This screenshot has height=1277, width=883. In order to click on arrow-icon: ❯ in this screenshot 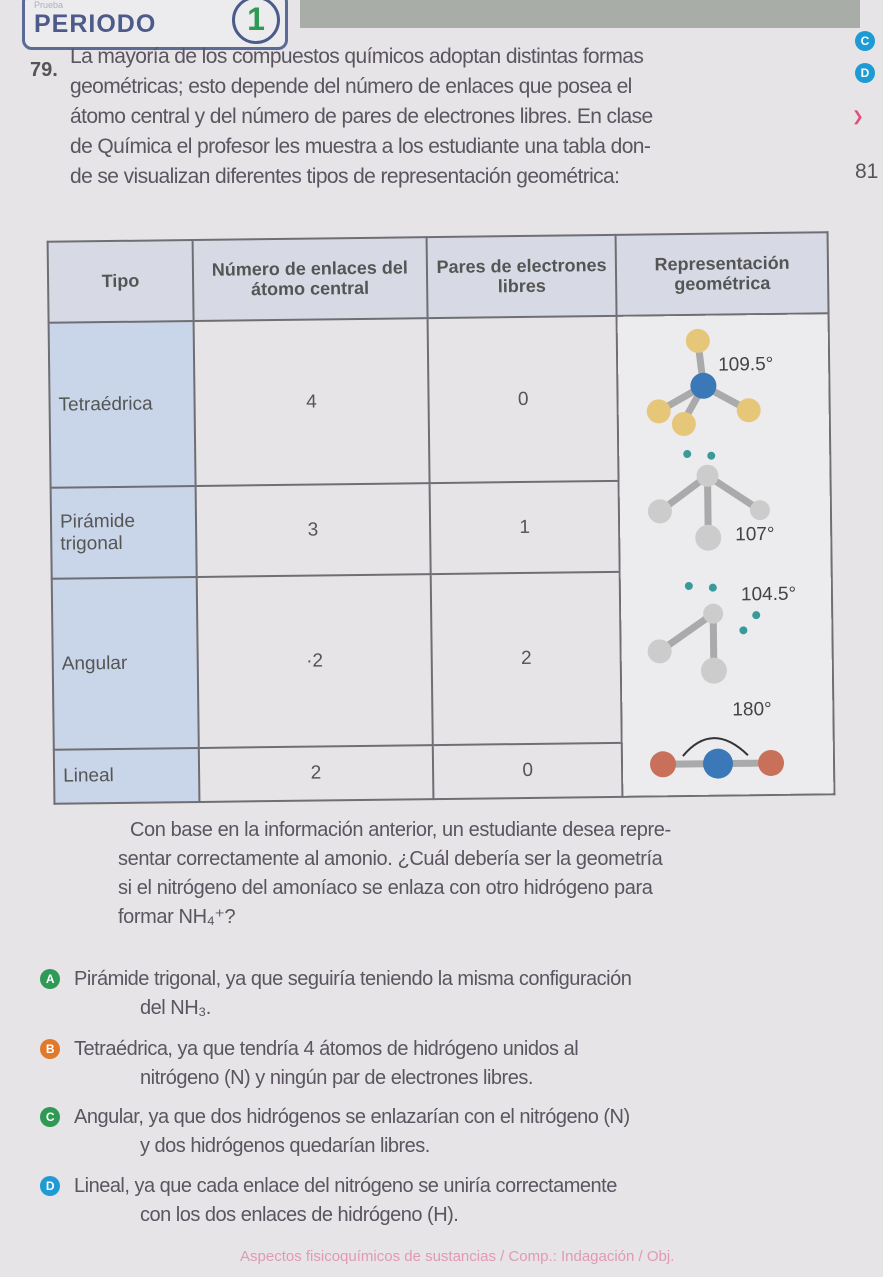, I will do `click(858, 116)`.